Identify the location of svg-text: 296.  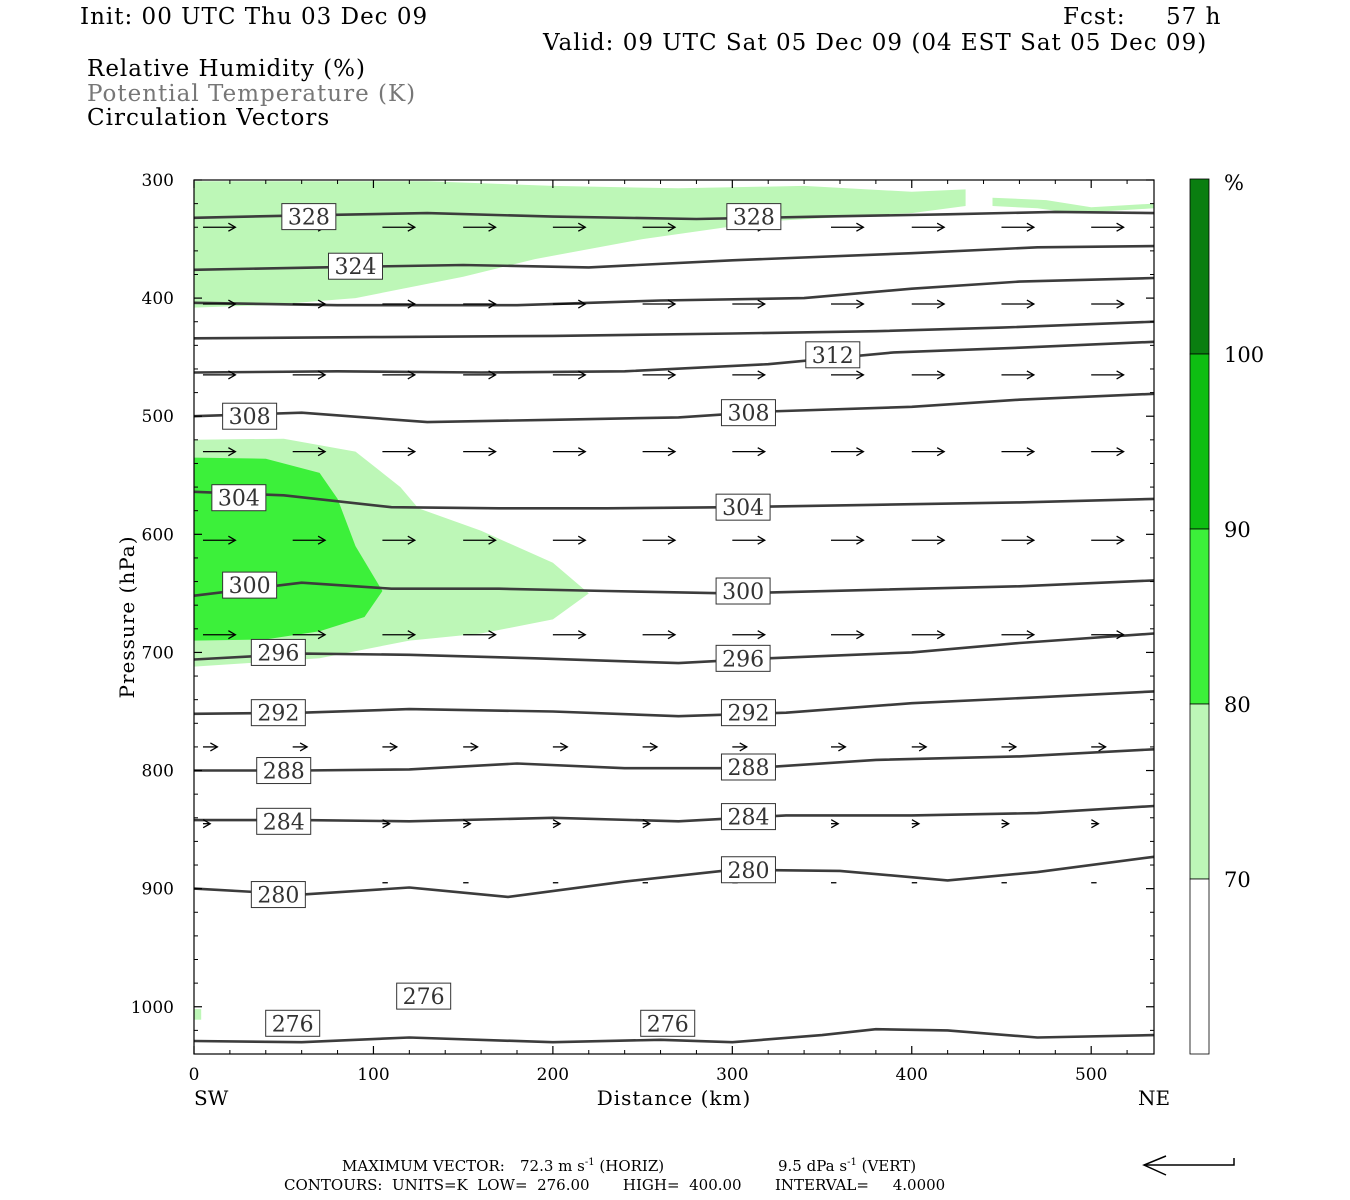
(743, 659).